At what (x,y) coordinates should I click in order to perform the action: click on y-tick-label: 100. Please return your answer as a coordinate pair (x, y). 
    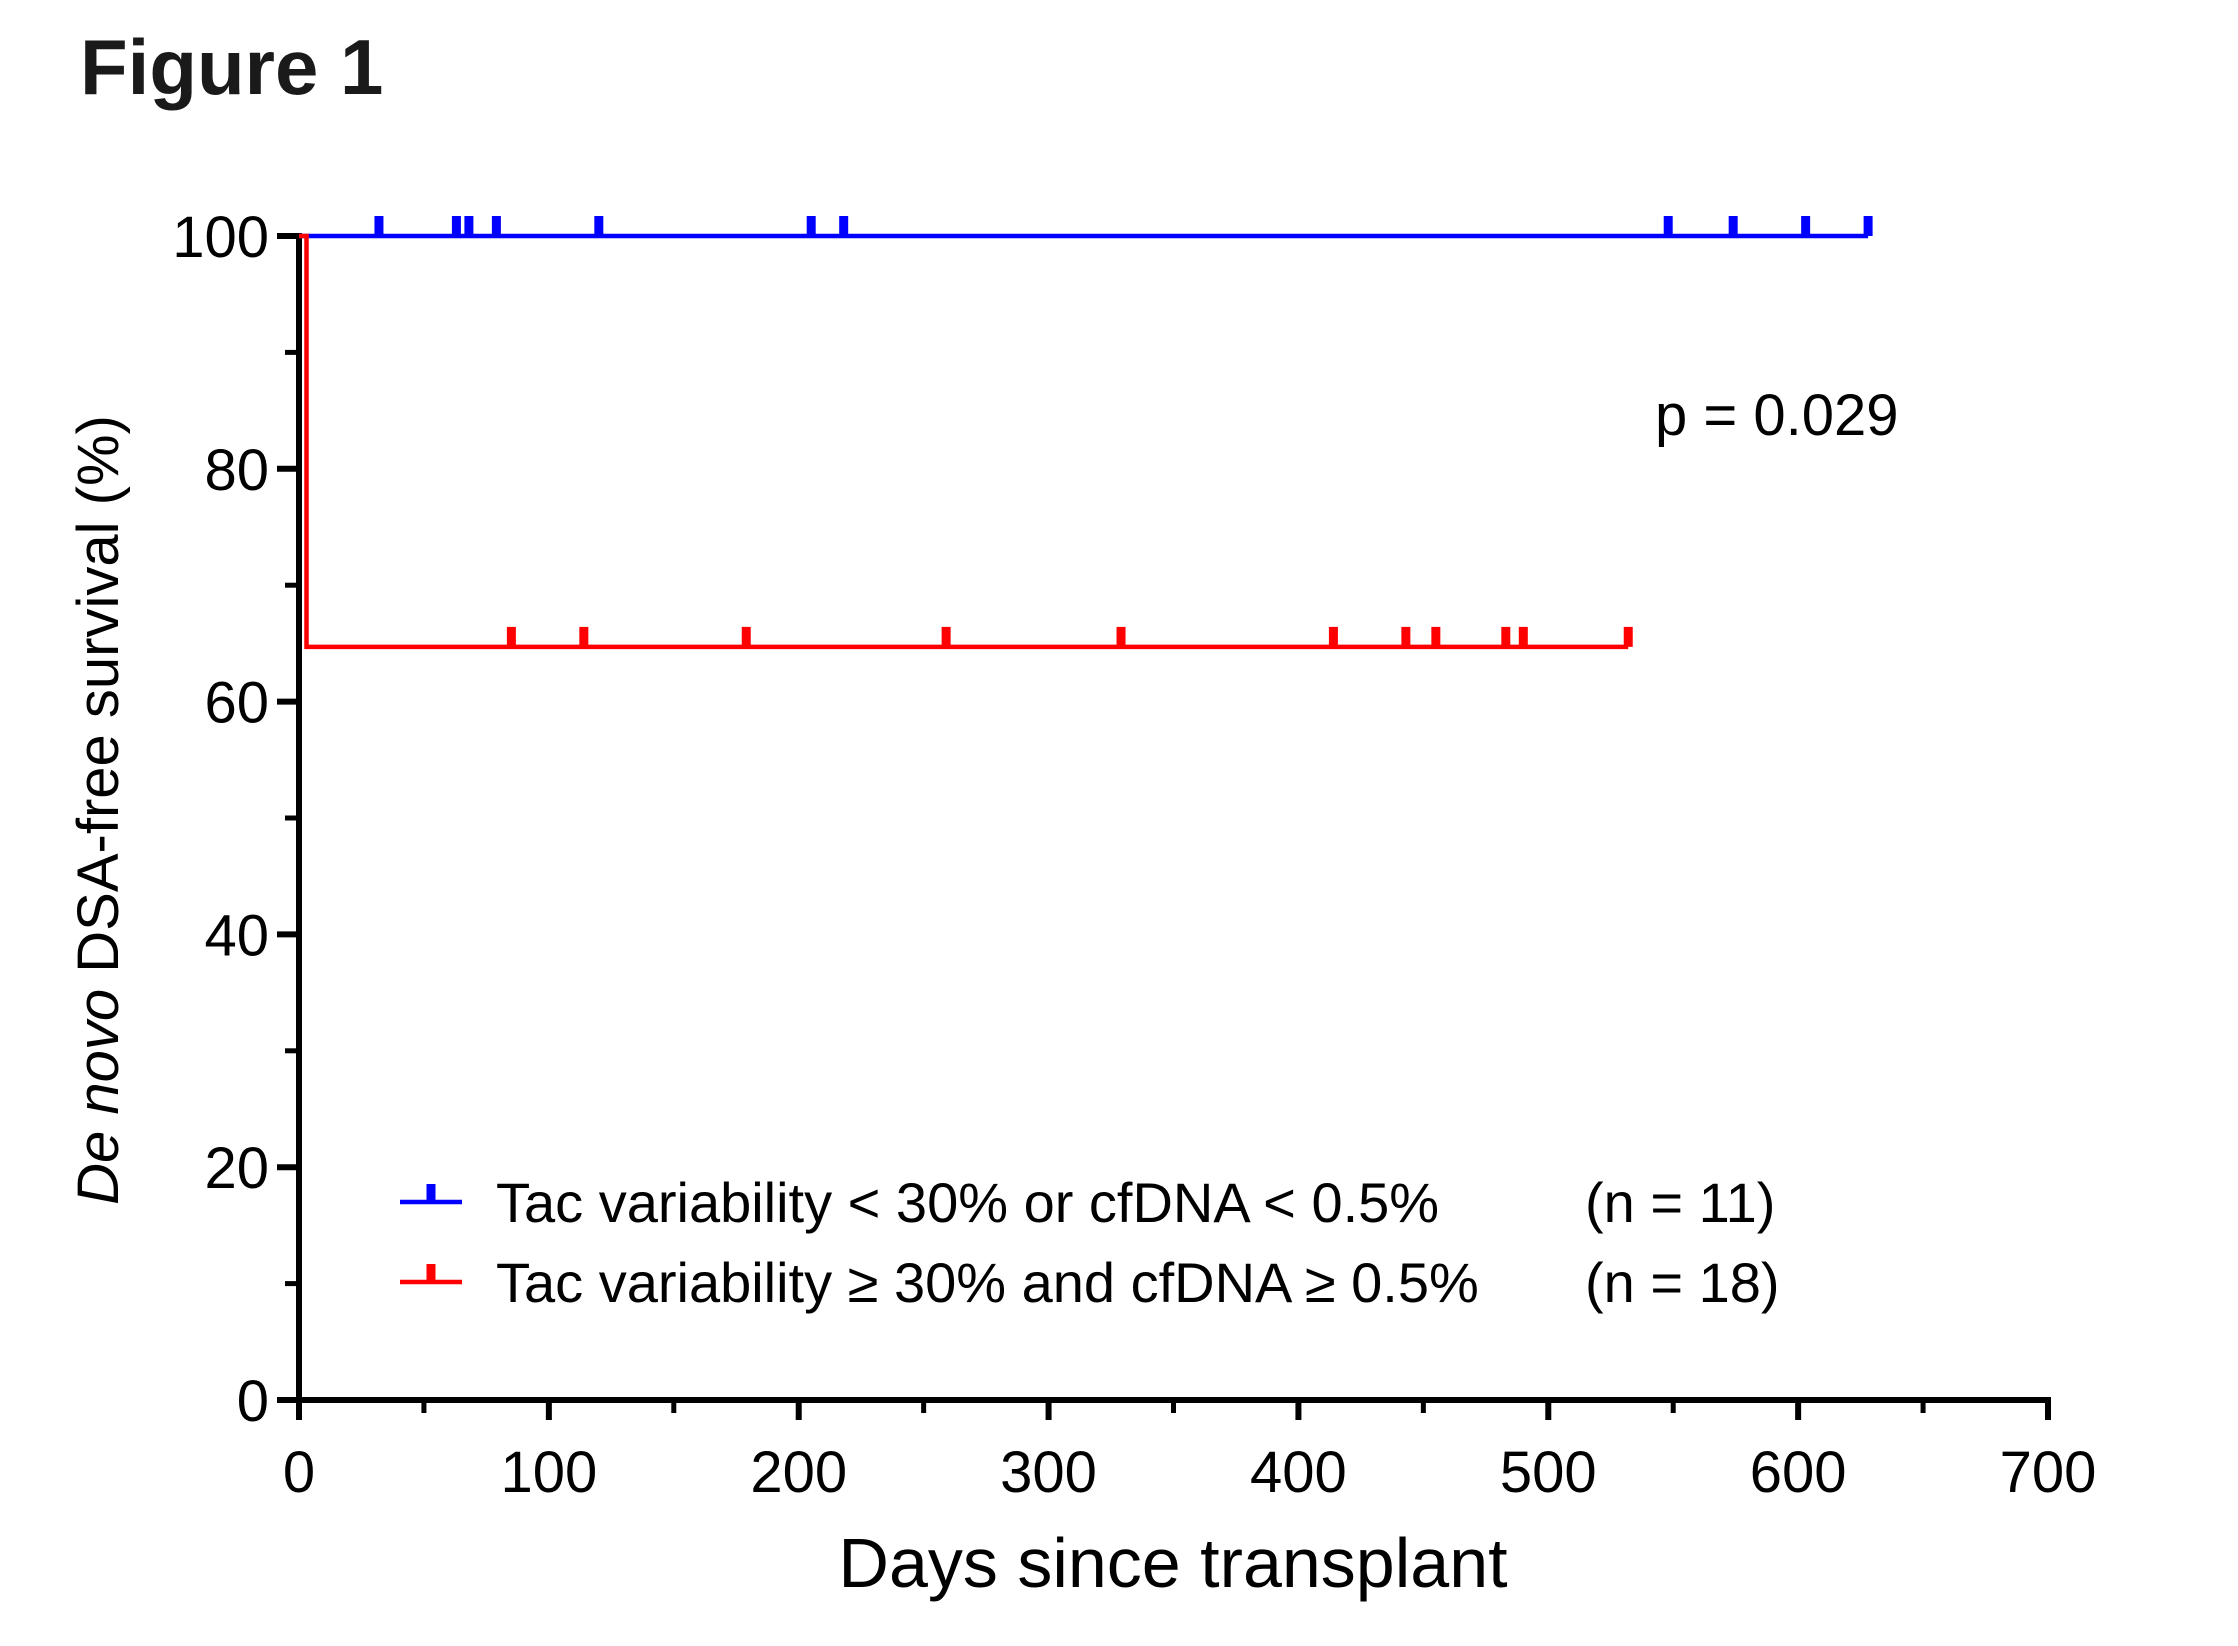
    Looking at the image, I should click on (220, 237).